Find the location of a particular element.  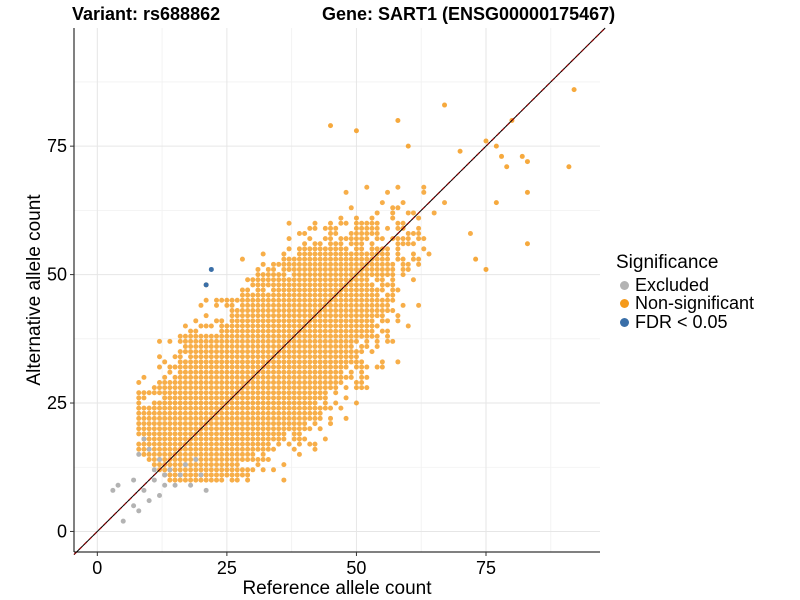

y-tick-label: 25 is located at coordinates (57, 403).